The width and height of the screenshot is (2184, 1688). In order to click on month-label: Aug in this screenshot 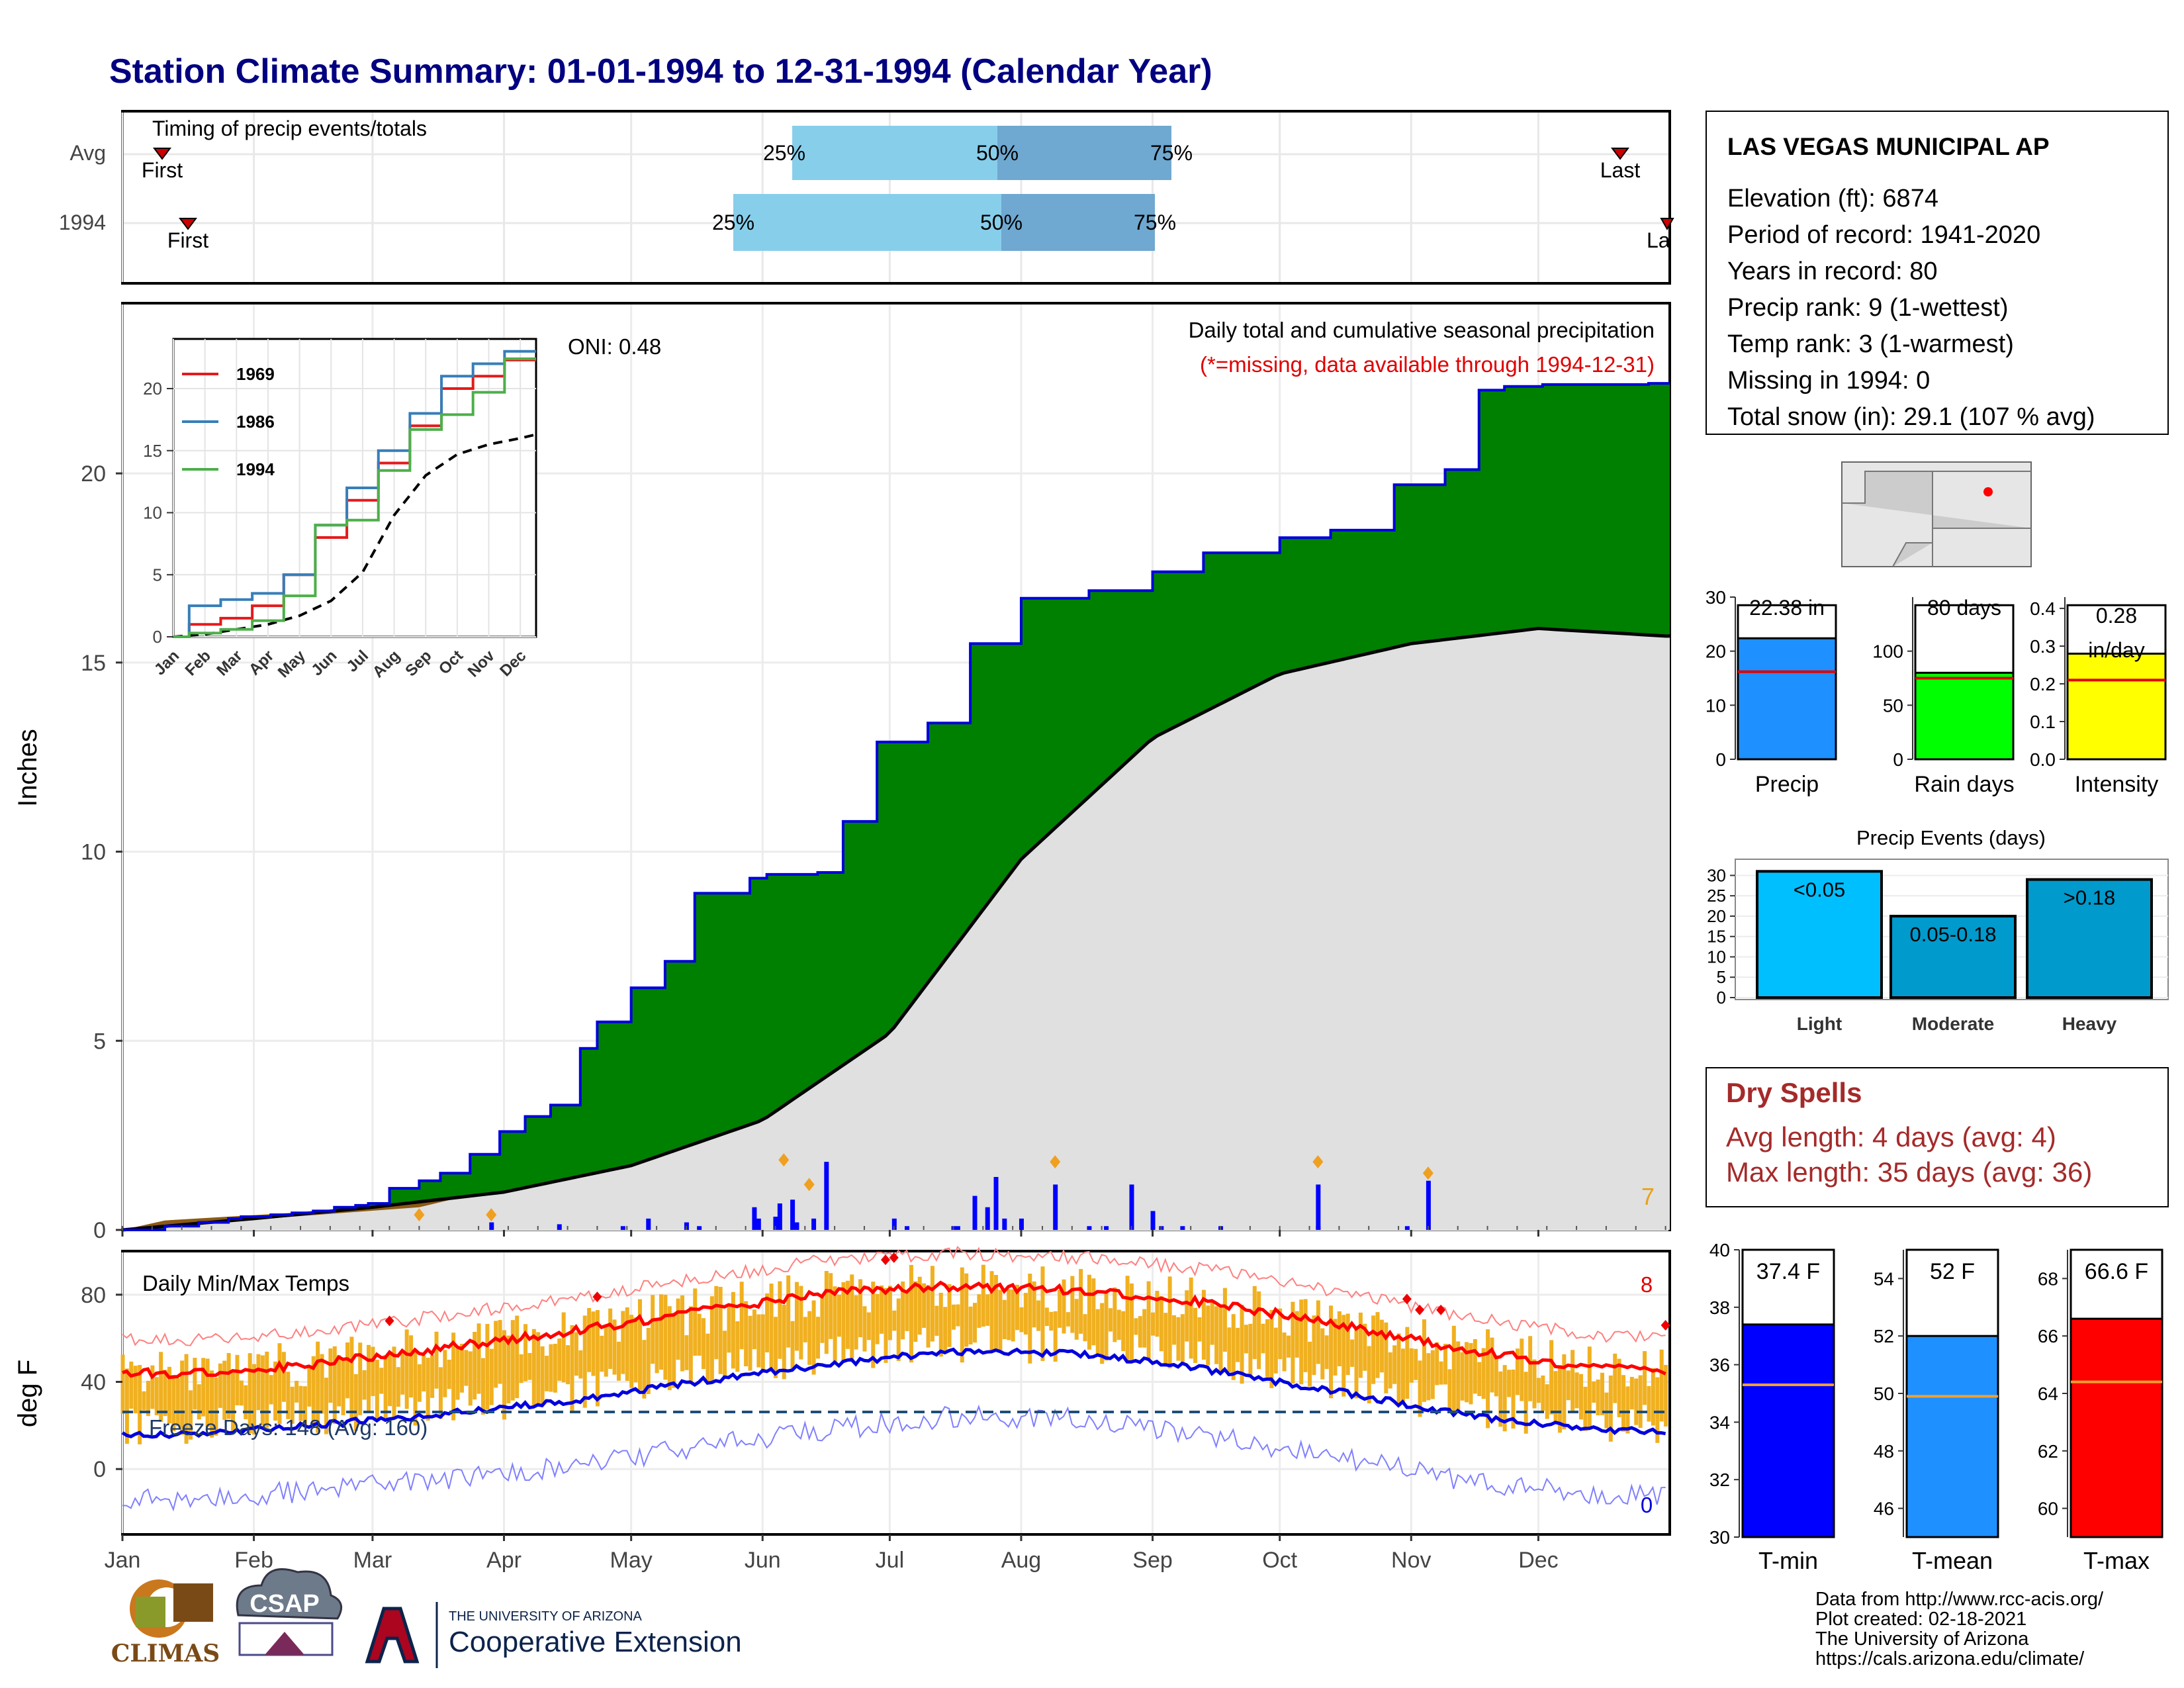, I will do `click(1021, 1560)`.